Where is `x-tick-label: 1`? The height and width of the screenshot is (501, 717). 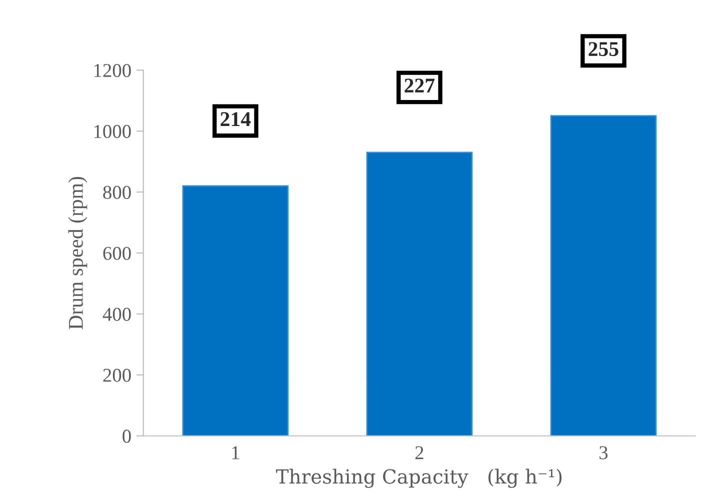
x-tick-label: 1 is located at coordinates (236, 453).